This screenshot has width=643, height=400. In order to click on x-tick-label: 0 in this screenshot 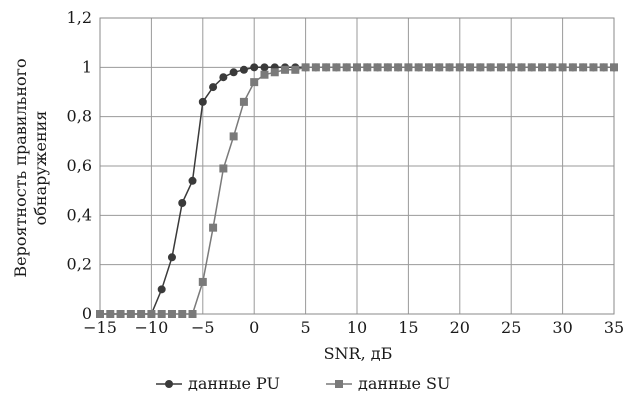, I will do `click(254, 327)`.